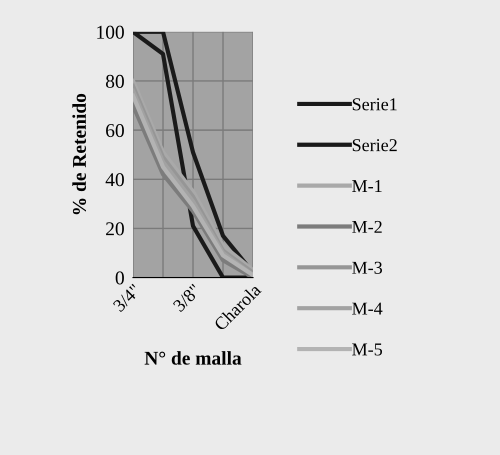 The image size is (500, 455). Describe the element at coordinates (110, 32) in the screenshot. I see `y-tick-label: 100` at that location.